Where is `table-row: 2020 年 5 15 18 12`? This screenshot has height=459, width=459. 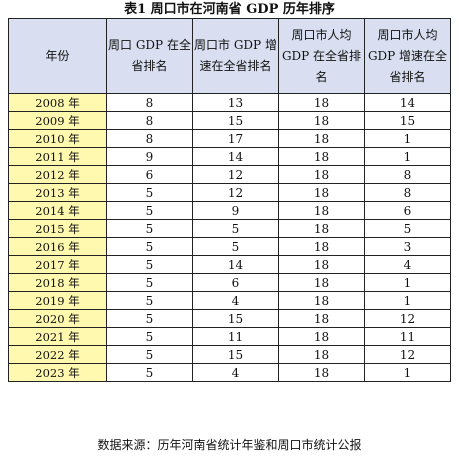 table-row: 2020 年 5 15 18 12 is located at coordinates (229, 318).